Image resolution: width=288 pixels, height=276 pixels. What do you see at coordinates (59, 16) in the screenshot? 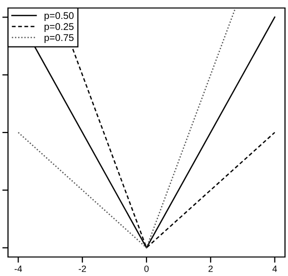
I see `legend-label: p=0.50` at bounding box center [59, 16].